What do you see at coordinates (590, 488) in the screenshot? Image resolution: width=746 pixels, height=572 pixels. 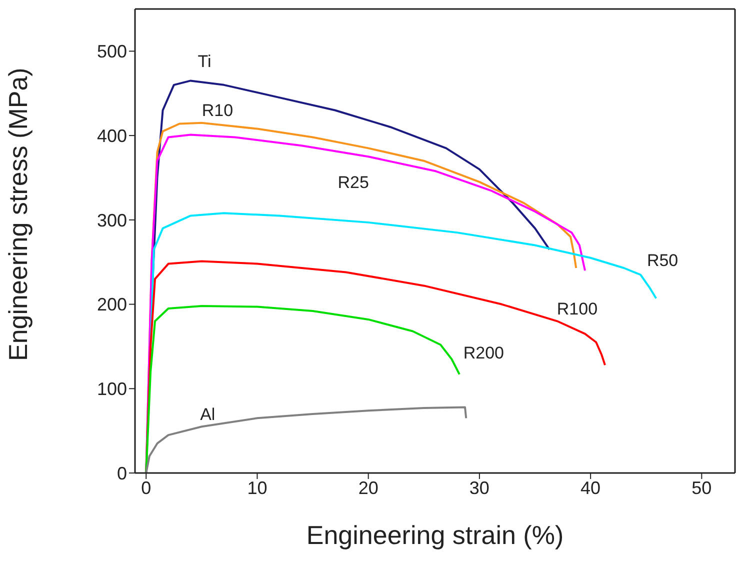 I see `x-tick-label: 40` at bounding box center [590, 488].